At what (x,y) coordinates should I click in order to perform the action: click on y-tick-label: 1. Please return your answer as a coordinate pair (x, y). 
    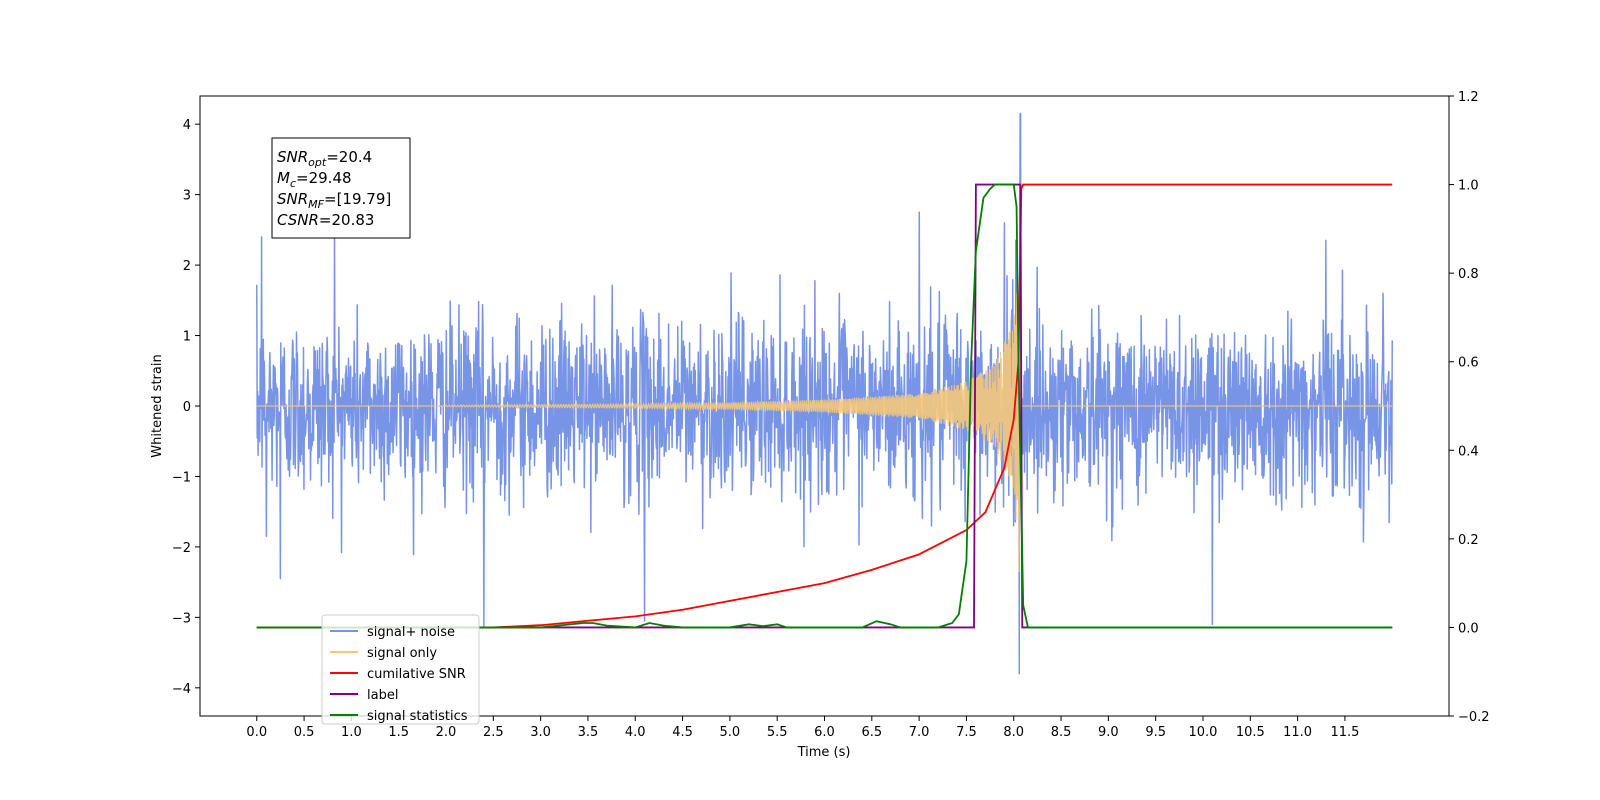
    Looking at the image, I should click on (187, 337).